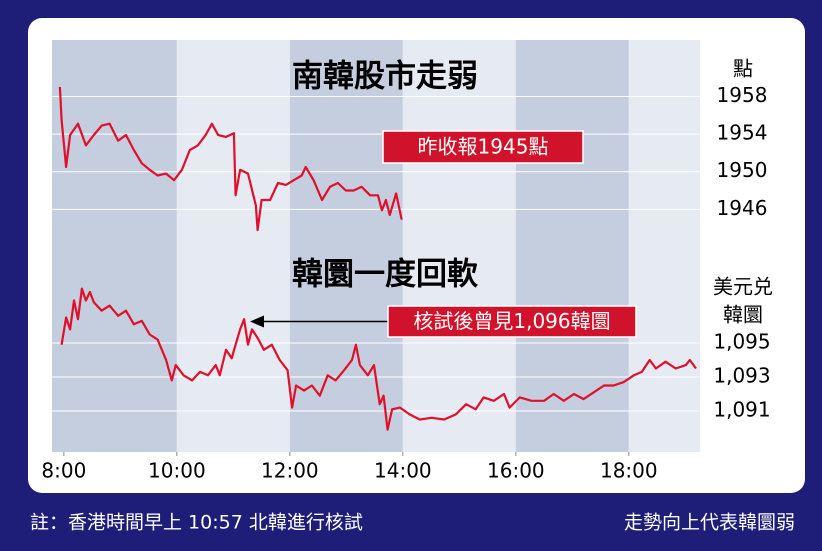  Describe the element at coordinates (742, 208) in the screenshot. I see `y-tick-label: 1946` at that location.